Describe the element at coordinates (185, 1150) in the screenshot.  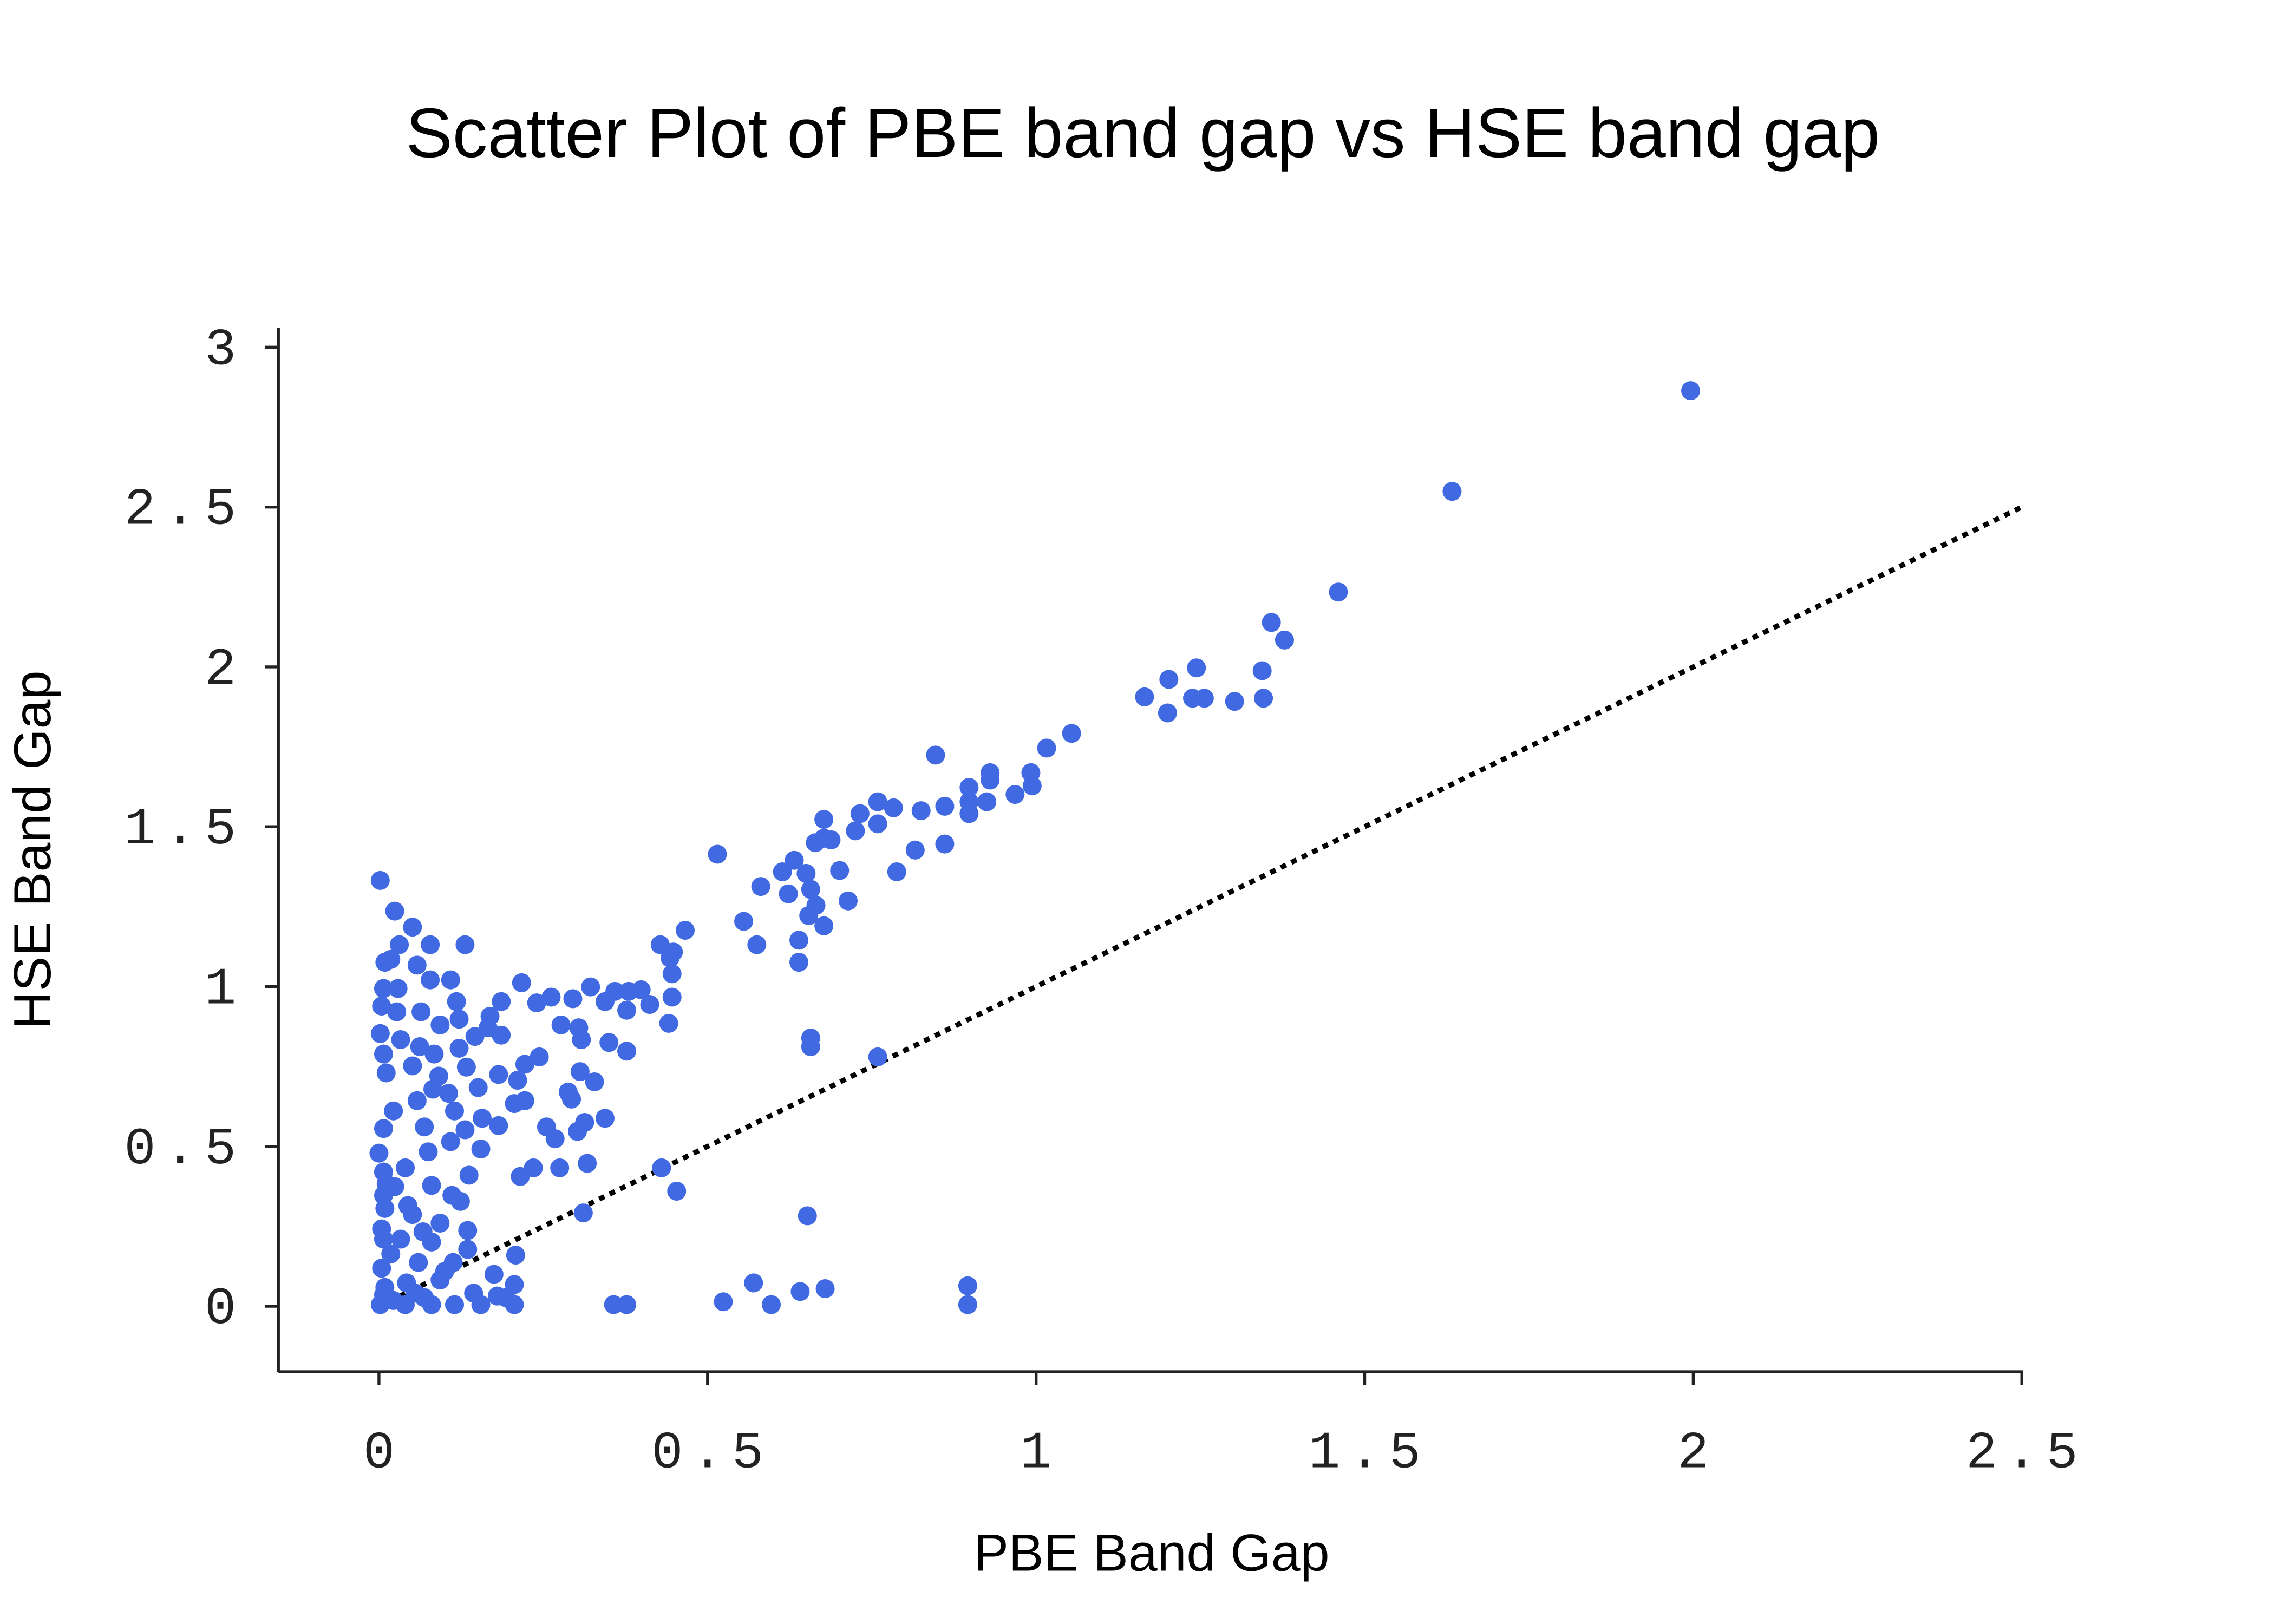
I see `y-tick-label: 0.5` at that location.